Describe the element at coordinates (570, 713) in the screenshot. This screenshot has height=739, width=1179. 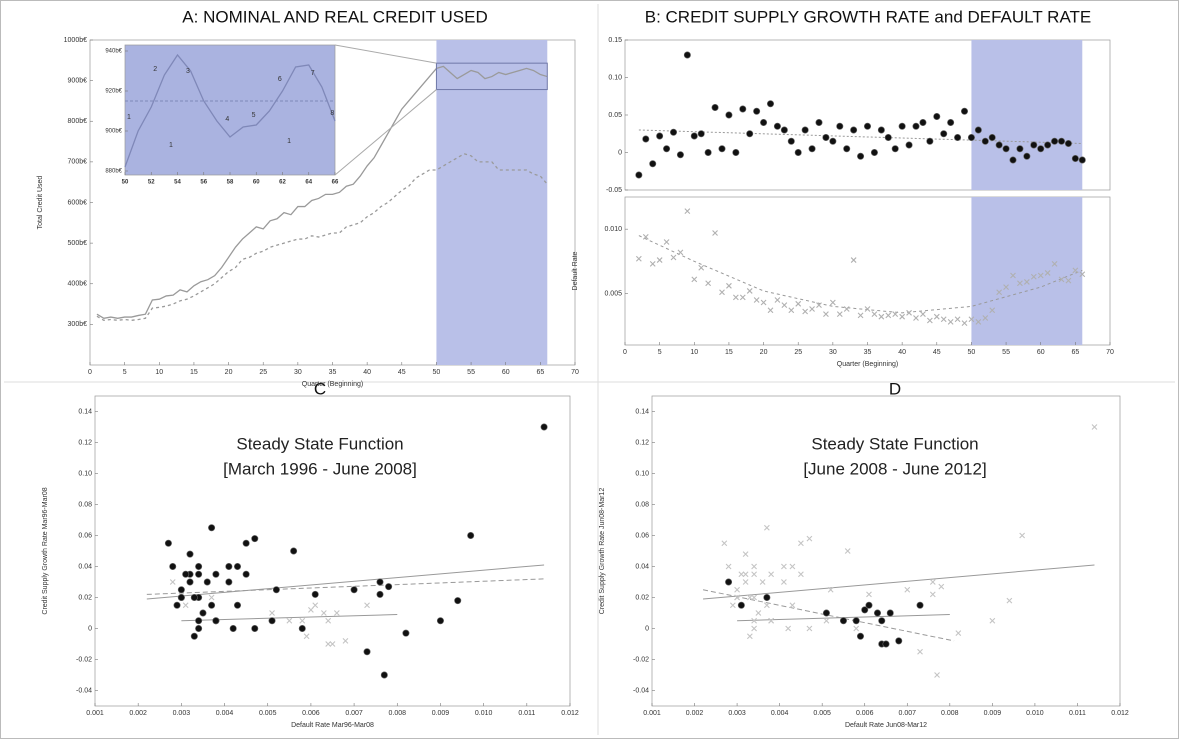
I see `x-tick-label: 0.012` at that location.